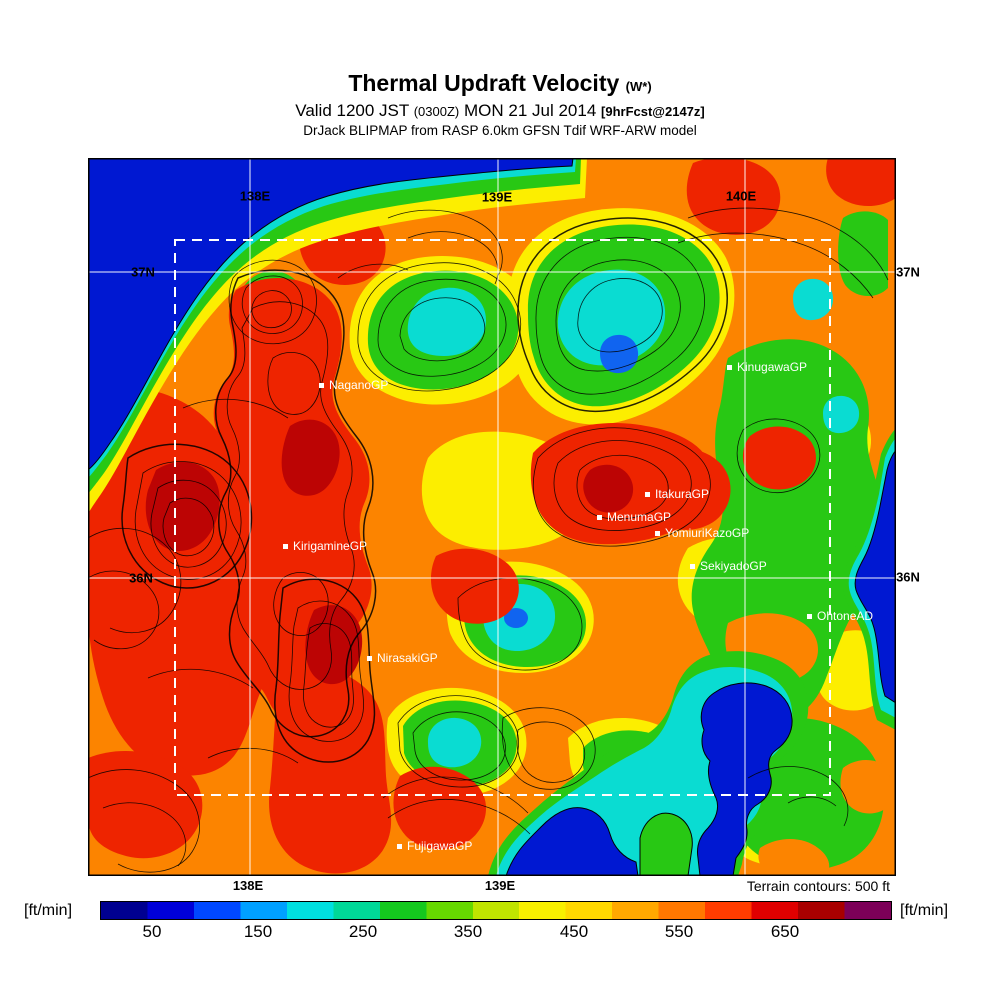 The image size is (1000, 1000). Describe the element at coordinates (258, 931) in the screenshot. I see `colorbar-tick-150: 150` at that location.